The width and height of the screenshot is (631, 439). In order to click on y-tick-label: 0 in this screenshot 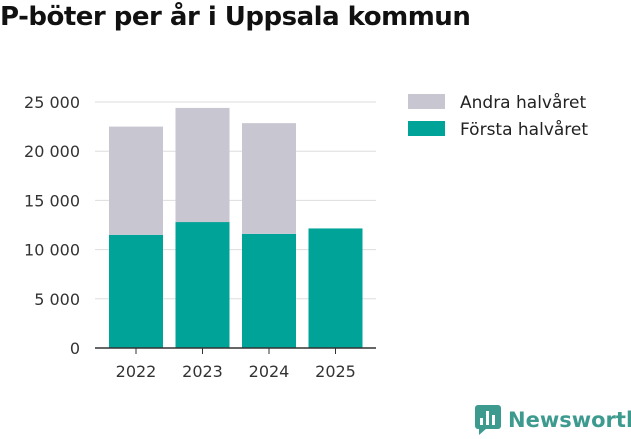, I will do `click(75, 348)`.